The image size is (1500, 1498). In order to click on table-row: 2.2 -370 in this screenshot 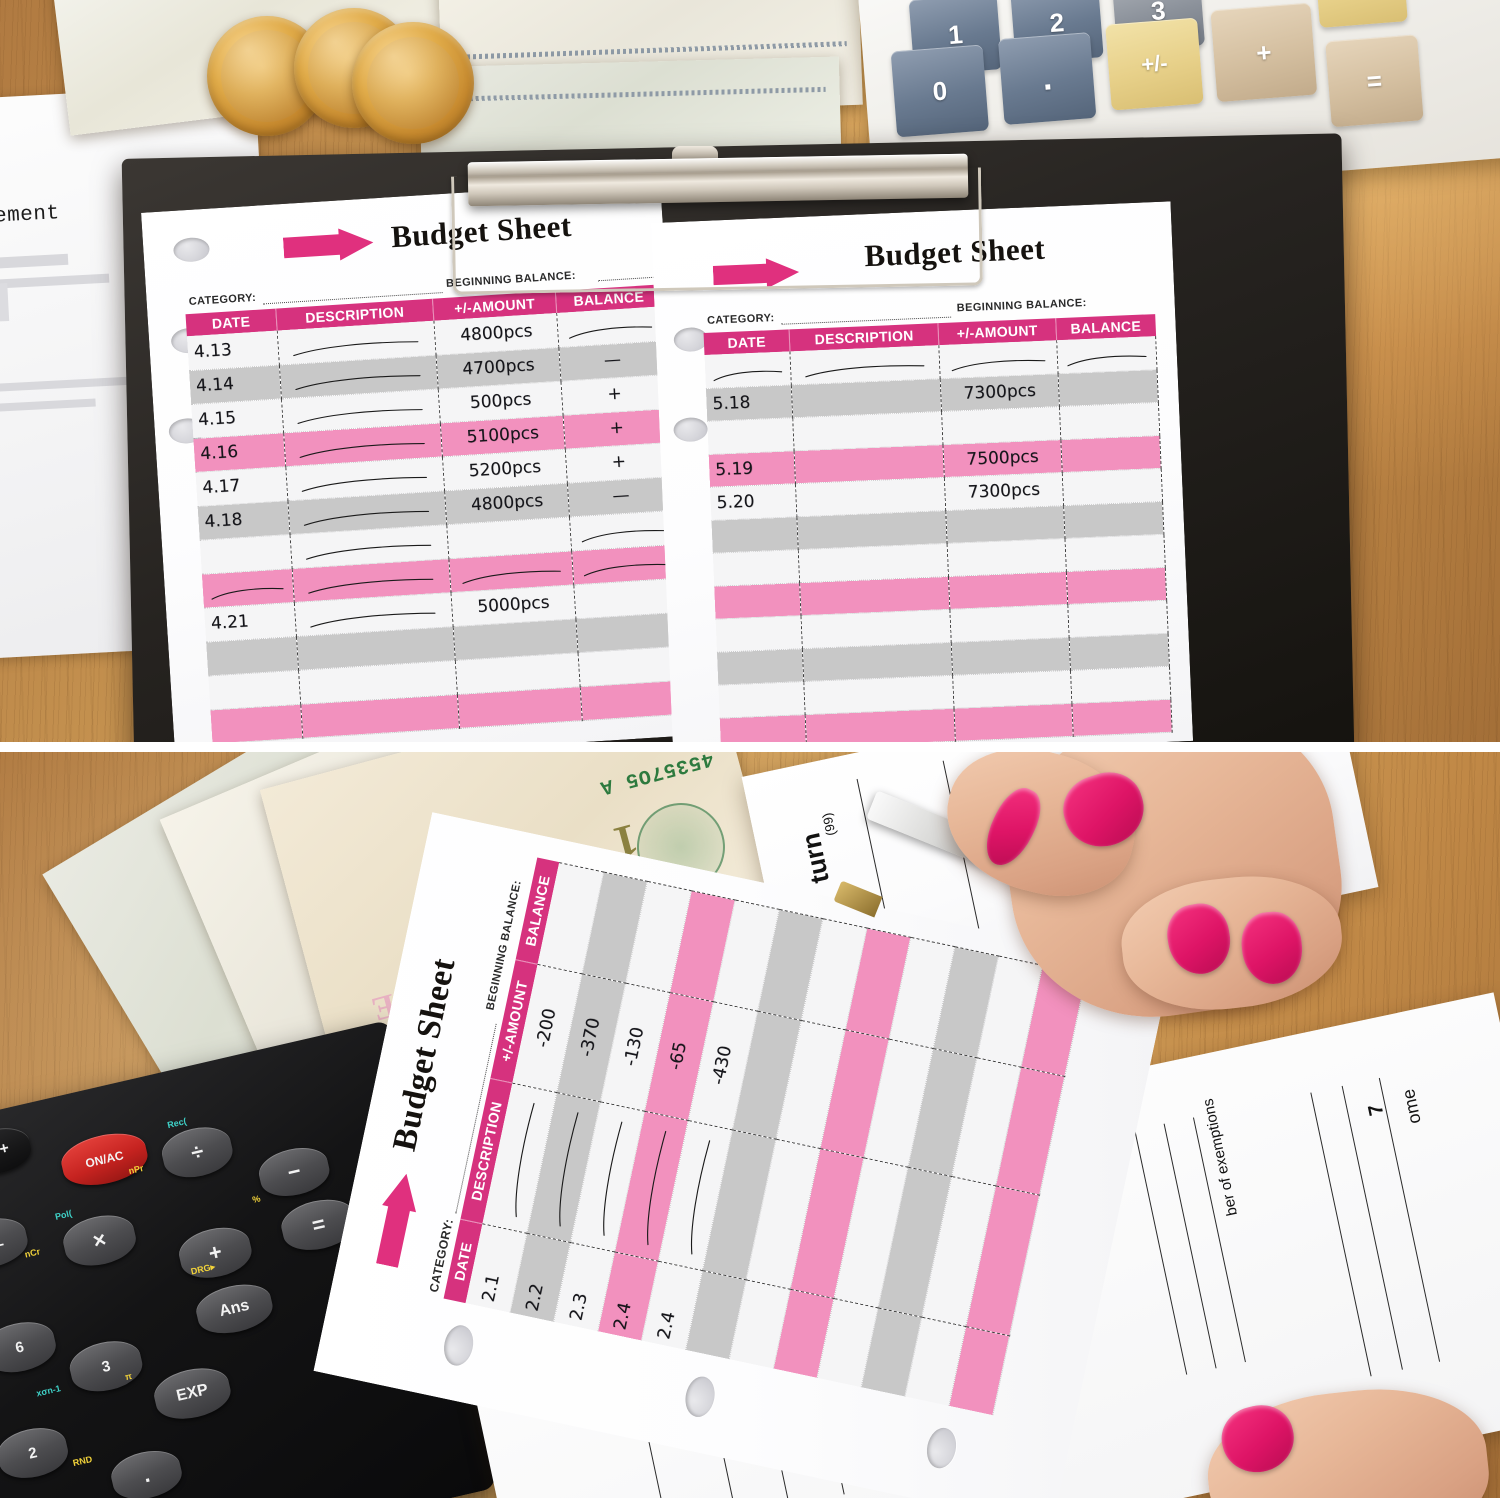, I will do `click(578, 1096)`.